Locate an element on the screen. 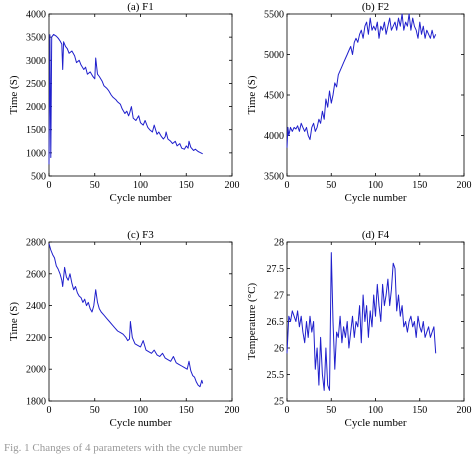  y-tick-label: 5000 is located at coordinates (274, 55).